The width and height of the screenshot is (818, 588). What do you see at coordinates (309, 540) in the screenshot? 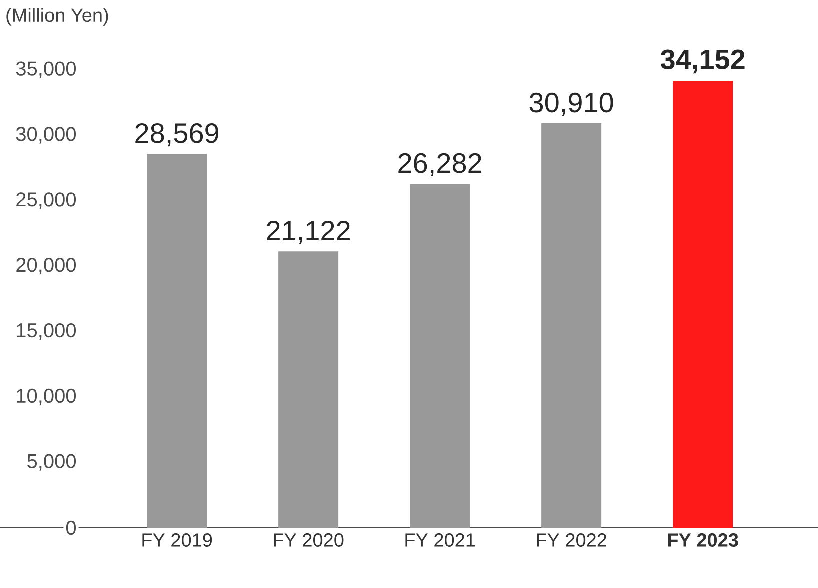
I see `x-tick-label: FY 2020` at bounding box center [309, 540].